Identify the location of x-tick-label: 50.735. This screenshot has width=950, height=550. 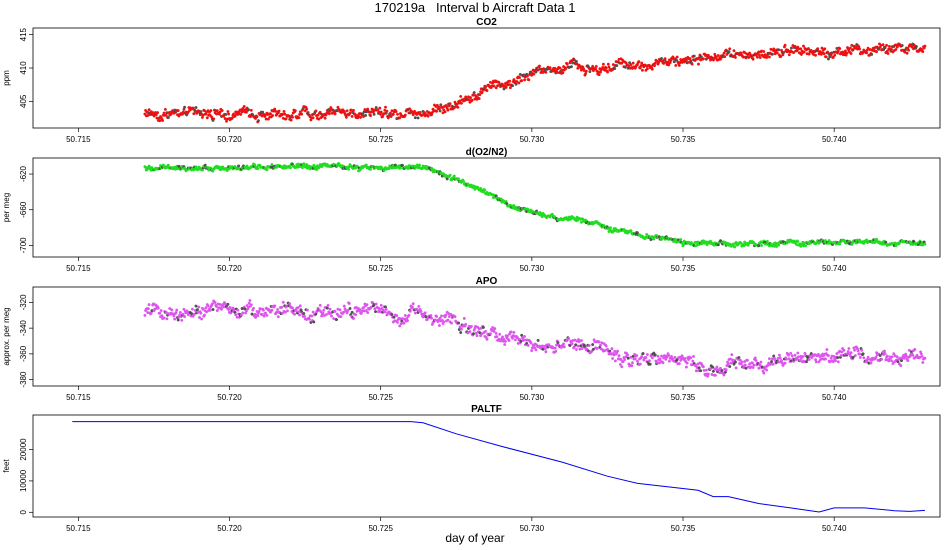
(683, 139).